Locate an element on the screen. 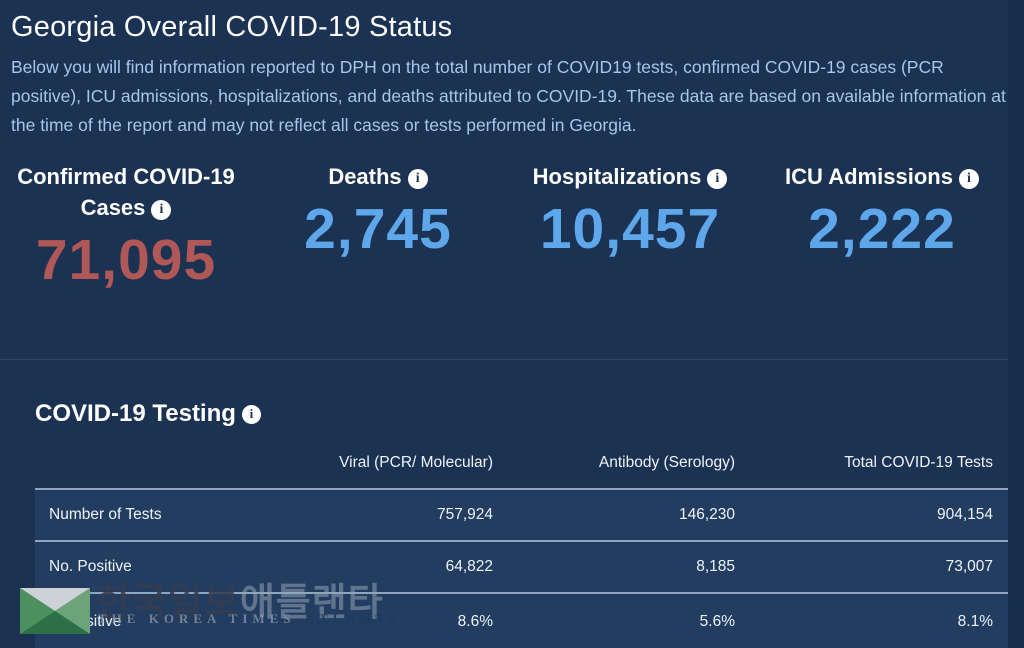 This screenshot has width=1024, height=648. cell-value: 5.6% is located at coordinates (717, 621).